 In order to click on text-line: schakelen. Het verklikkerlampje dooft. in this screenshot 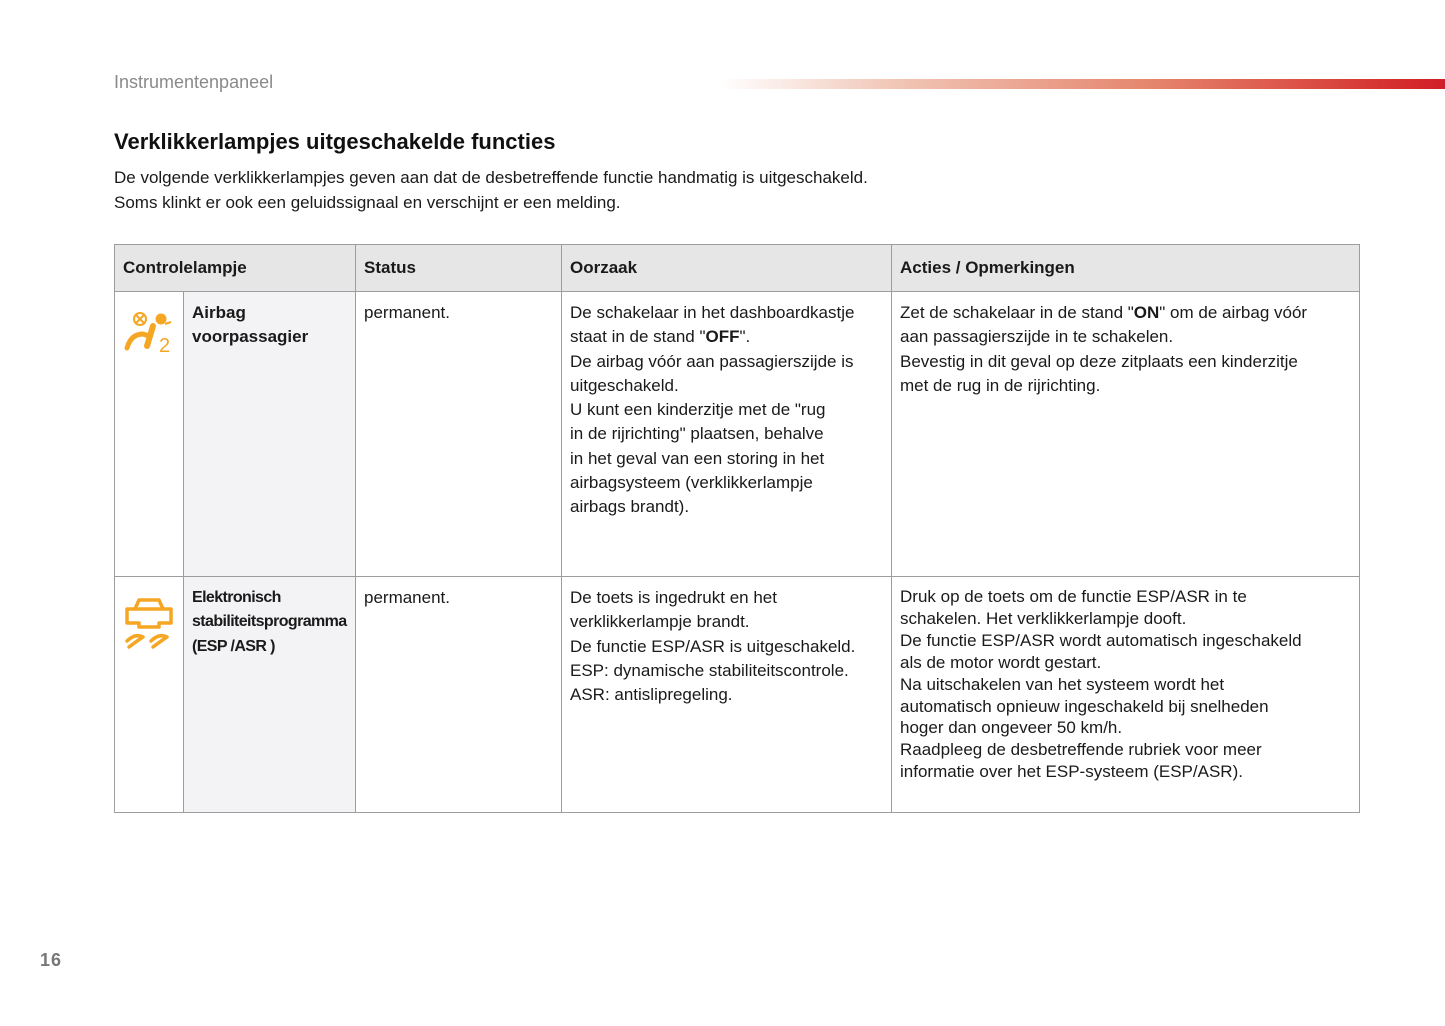, I will do `click(1125, 619)`.